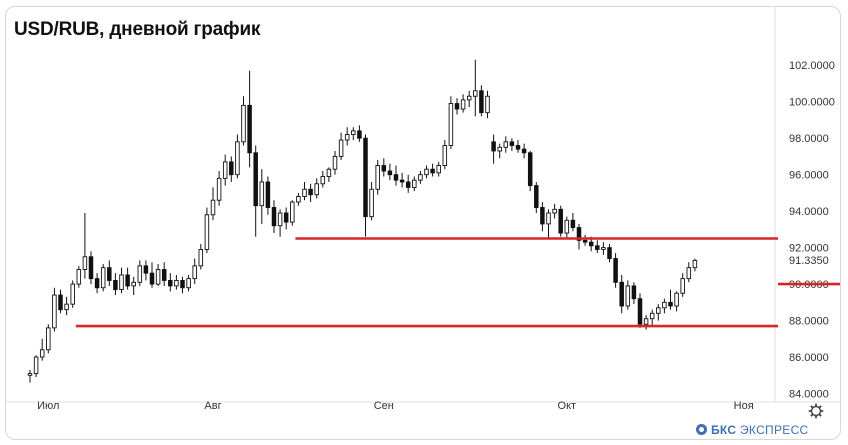 The width and height of the screenshot is (848, 445). I want to click on y-tick-label: 96.0000, so click(809, 176).